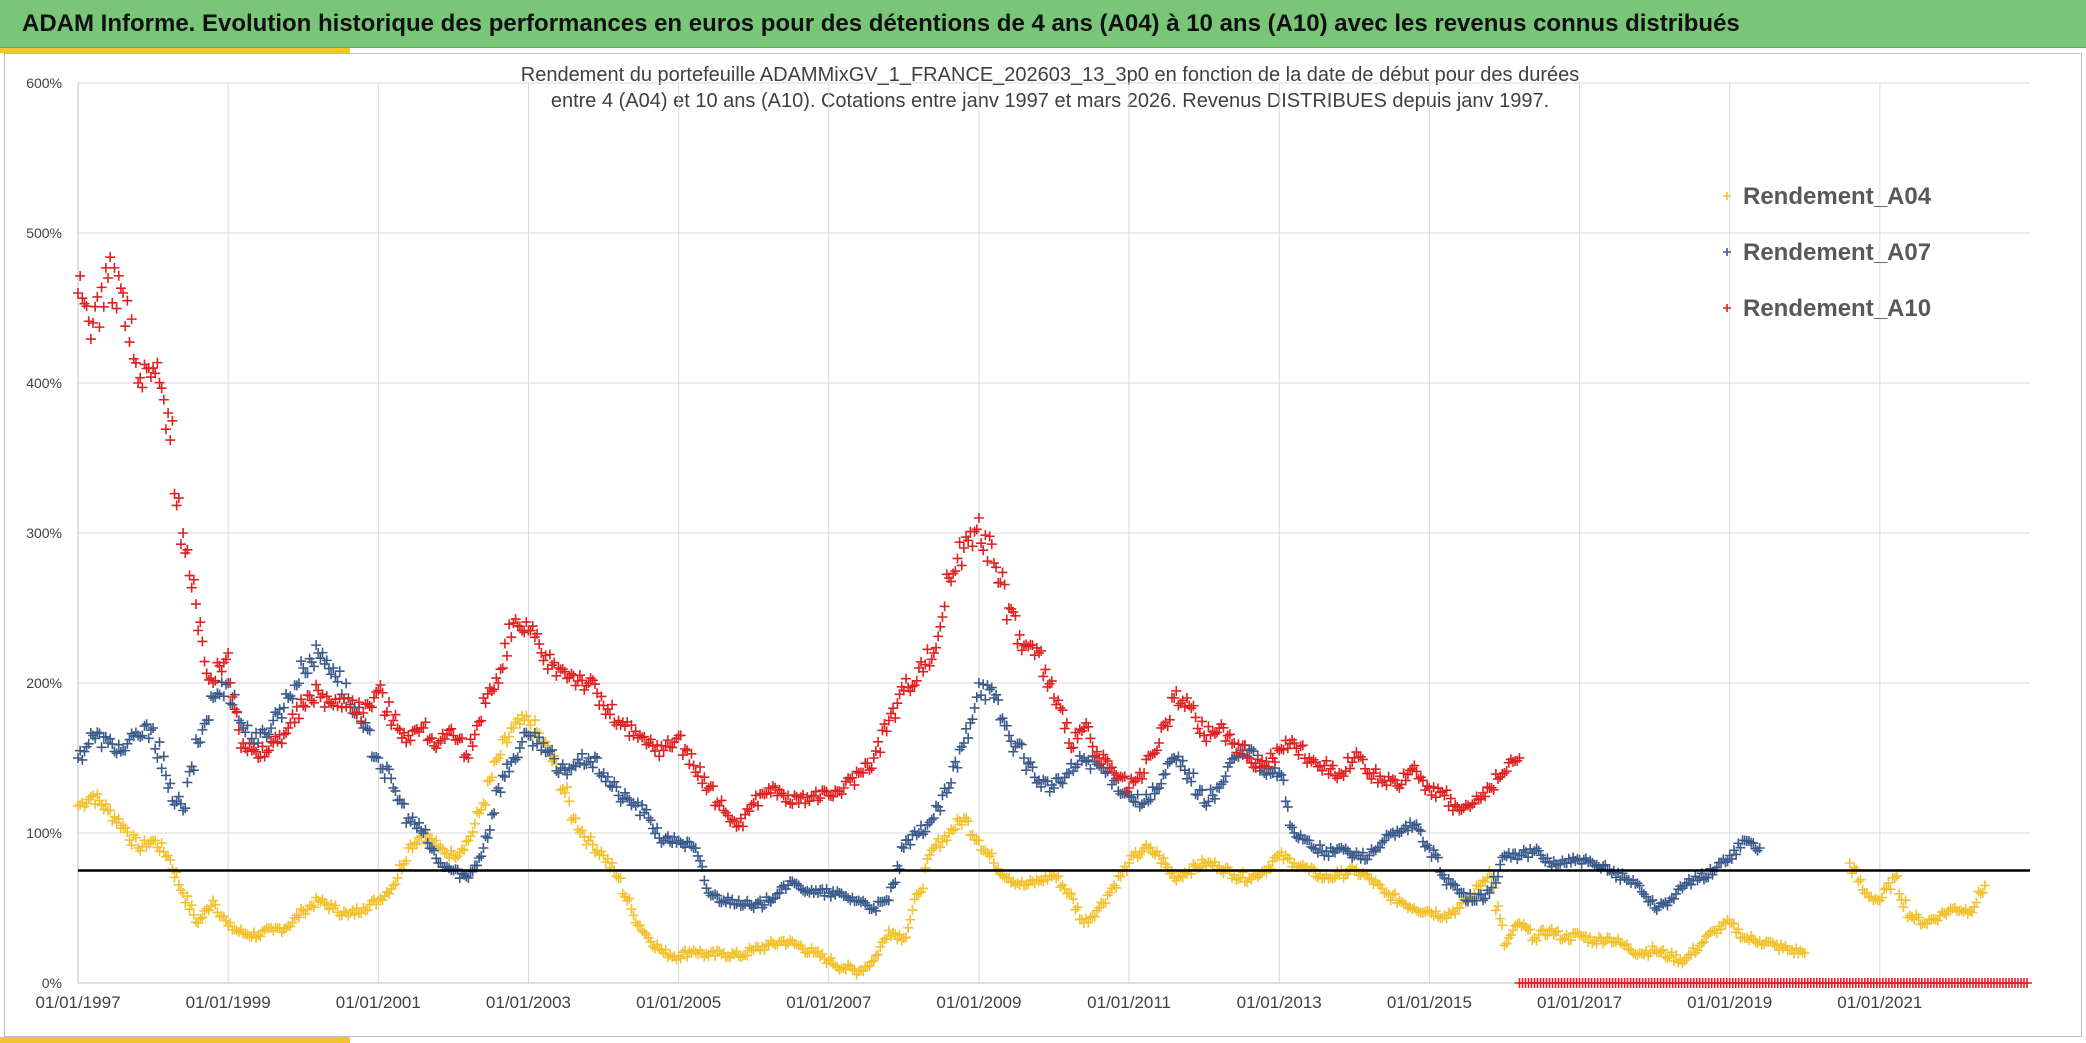  Describe the element at coordinates (1837, 252) in the screenshot. I see `legend-label: Rendement_A07` at that location.